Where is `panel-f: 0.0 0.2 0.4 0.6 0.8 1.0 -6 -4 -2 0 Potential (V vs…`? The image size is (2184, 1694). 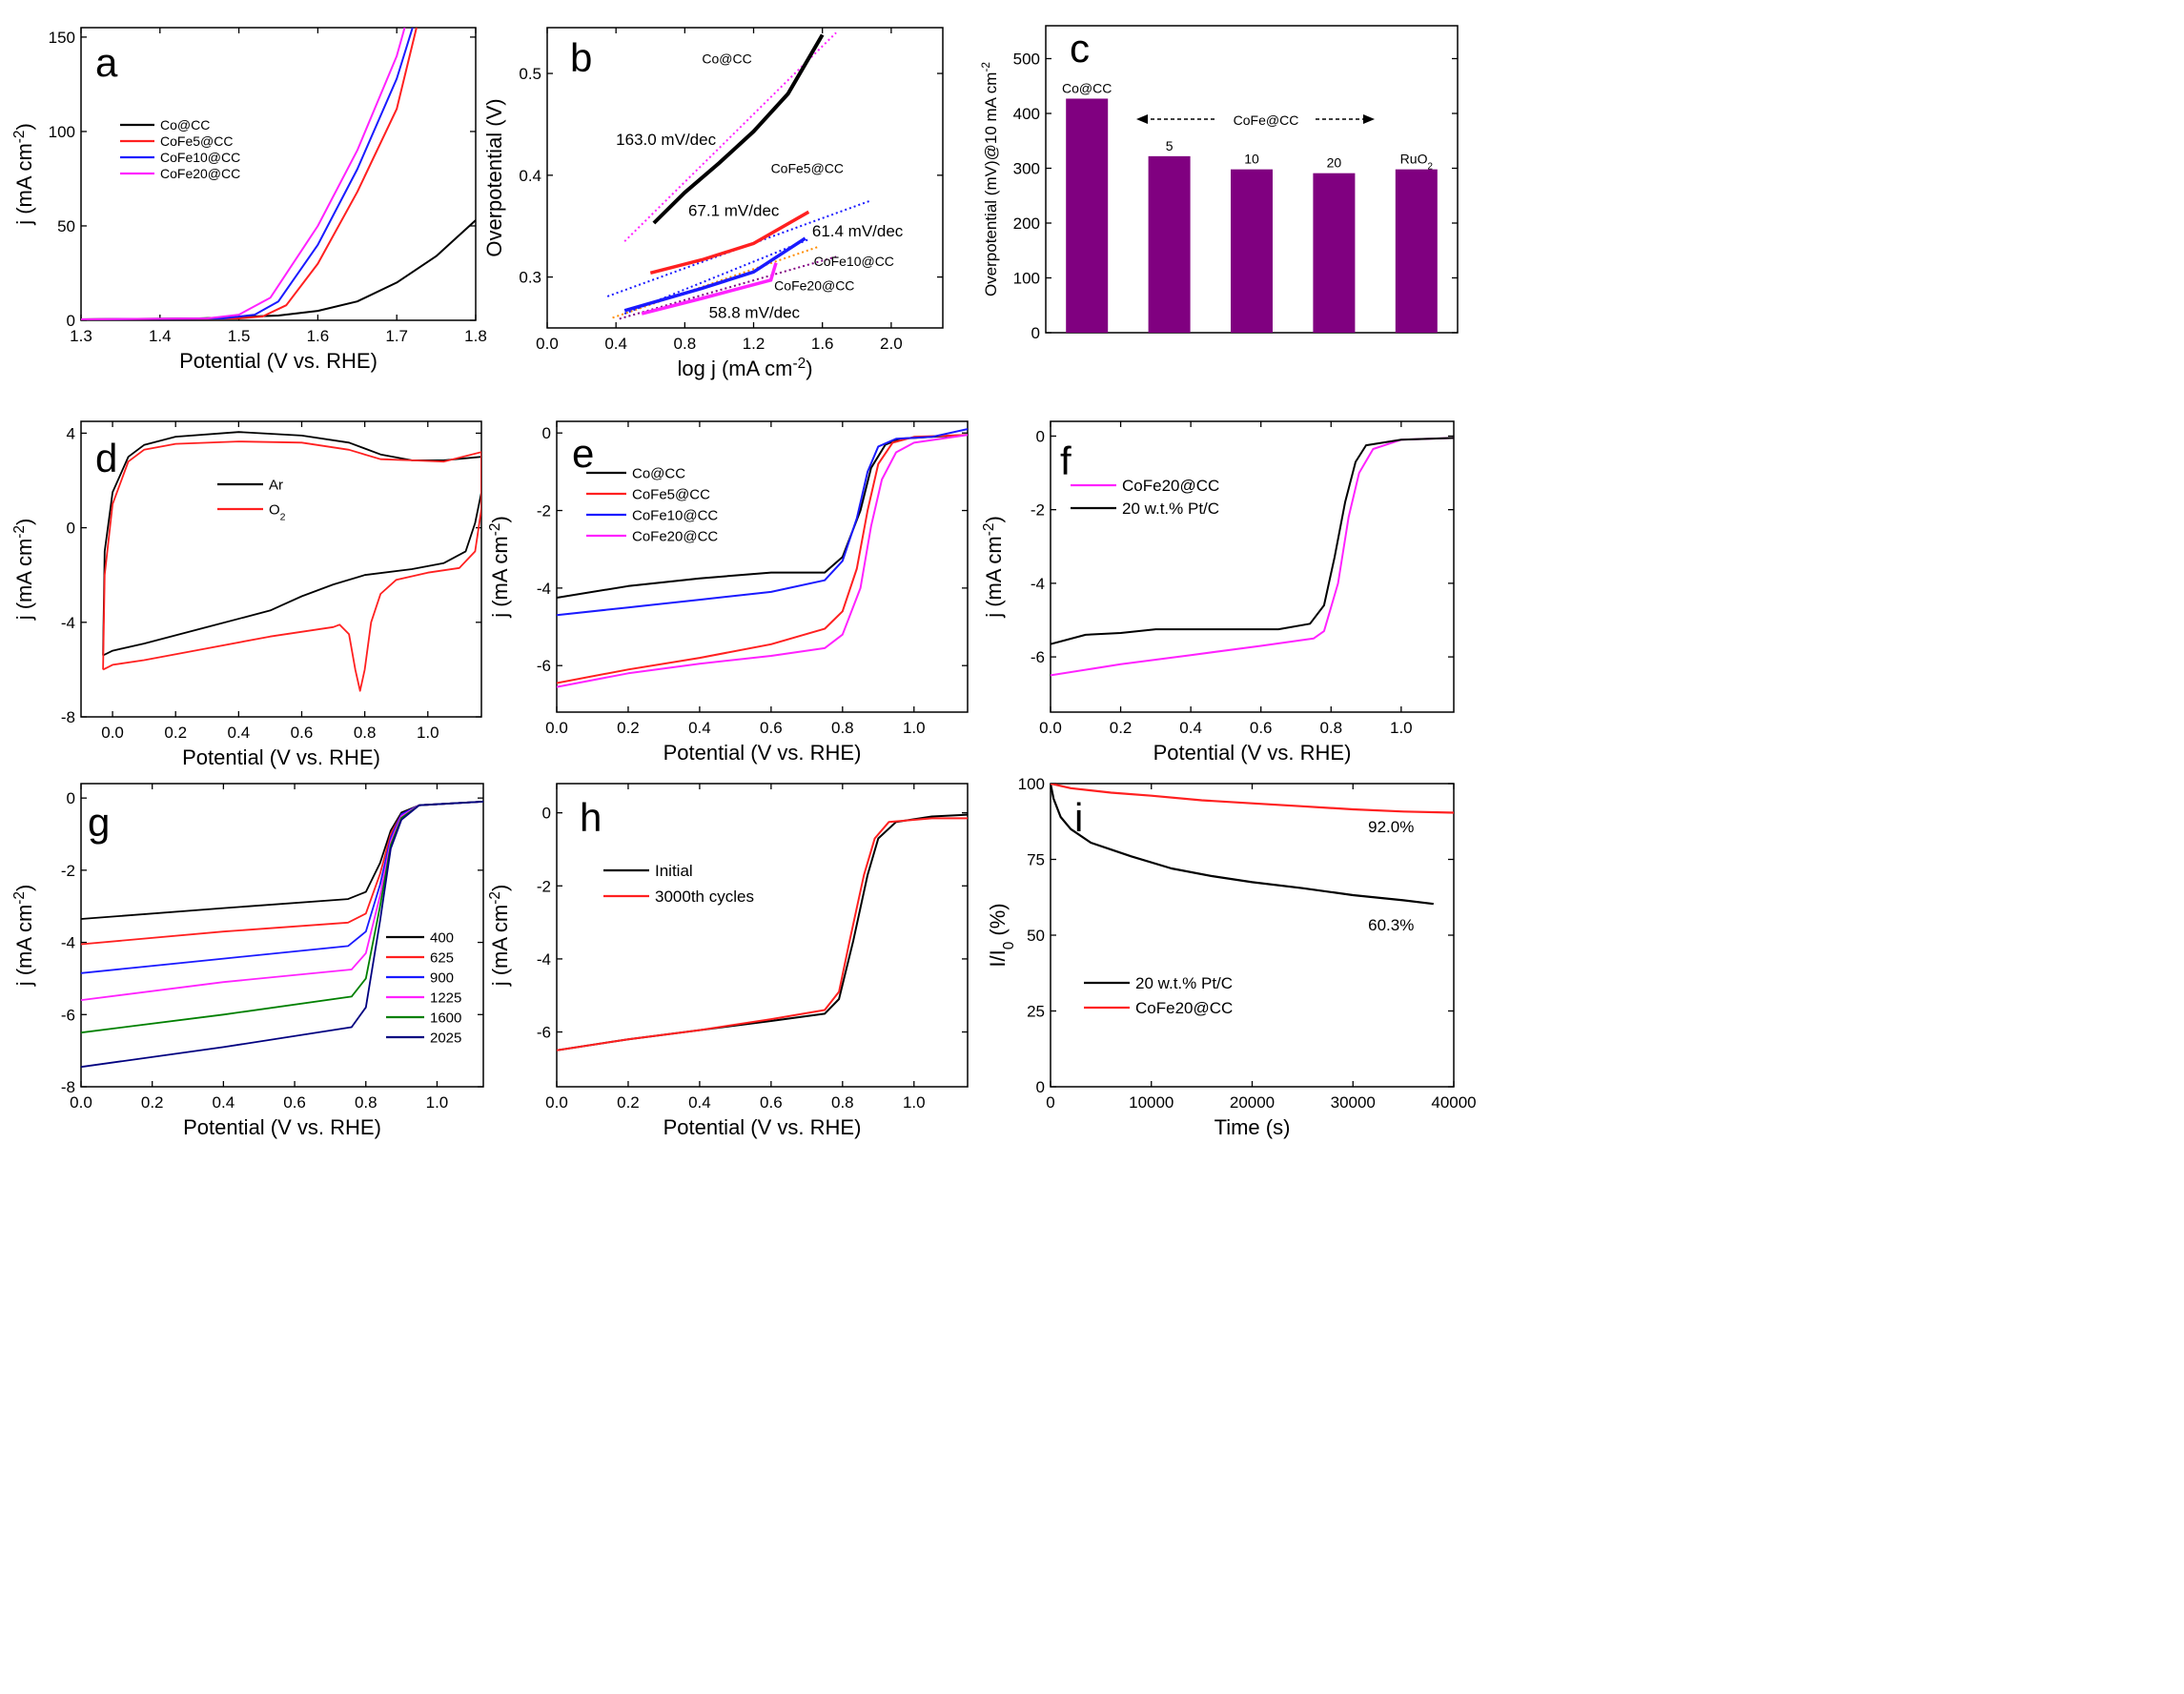
panel-f: 0.0 0.2 0.4 0.6 0.8 1.0 -6 -4 -2 0 Potential (V vs… is located at coordinates (1218, 592).